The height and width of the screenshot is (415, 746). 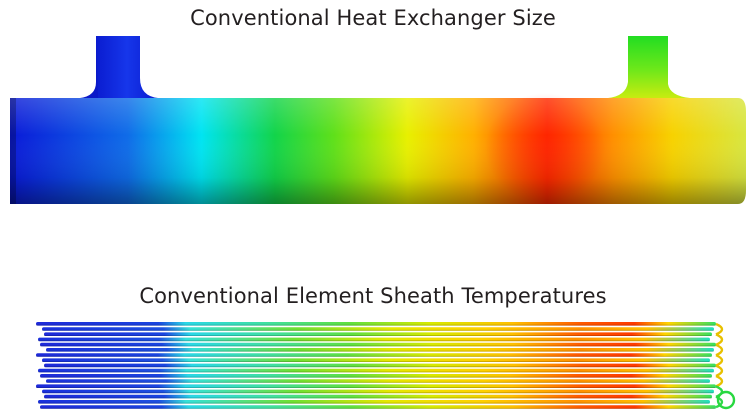 What do you see at coordinates (649, 67) in the screenshot?
I see `outlet-nozzle` at bounding box center [649, 67].